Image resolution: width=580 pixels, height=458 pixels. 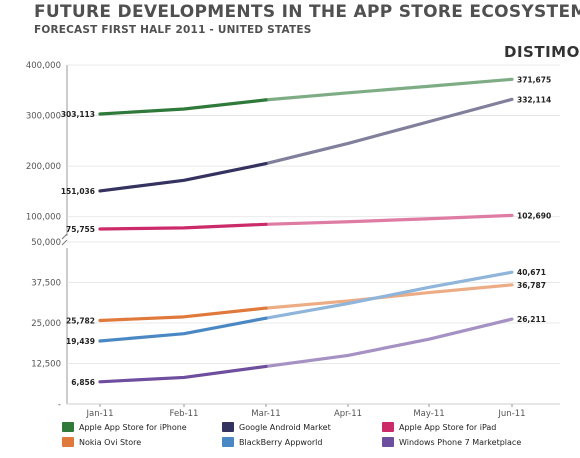 I want to click on y-tick-label: -, so click(x=59, y=405).